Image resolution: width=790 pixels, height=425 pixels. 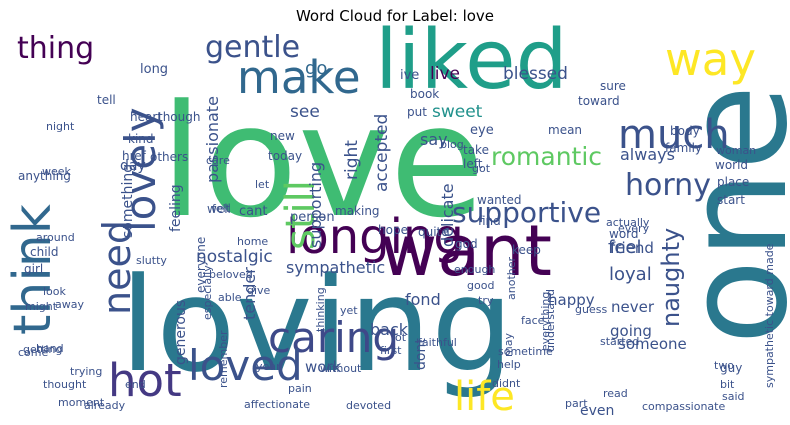 I want to click on word-long: long, so click(x=154, y=69).